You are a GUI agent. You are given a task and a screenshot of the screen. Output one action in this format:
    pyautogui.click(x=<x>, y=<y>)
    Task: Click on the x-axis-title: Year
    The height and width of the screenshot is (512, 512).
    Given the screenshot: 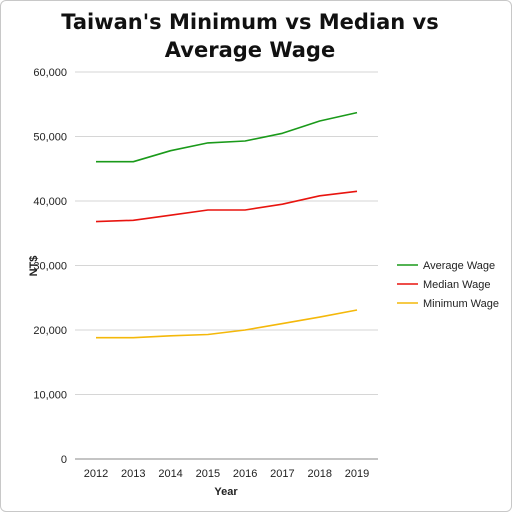 What is the action you would take?
    pyautogui.click(x=226, y=492)
    